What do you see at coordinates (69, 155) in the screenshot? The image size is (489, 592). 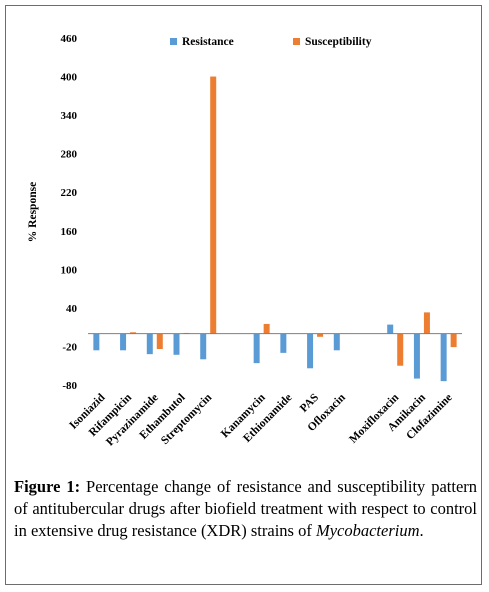 I see `y-tick-label: 280` at bounding box center [69, 155].